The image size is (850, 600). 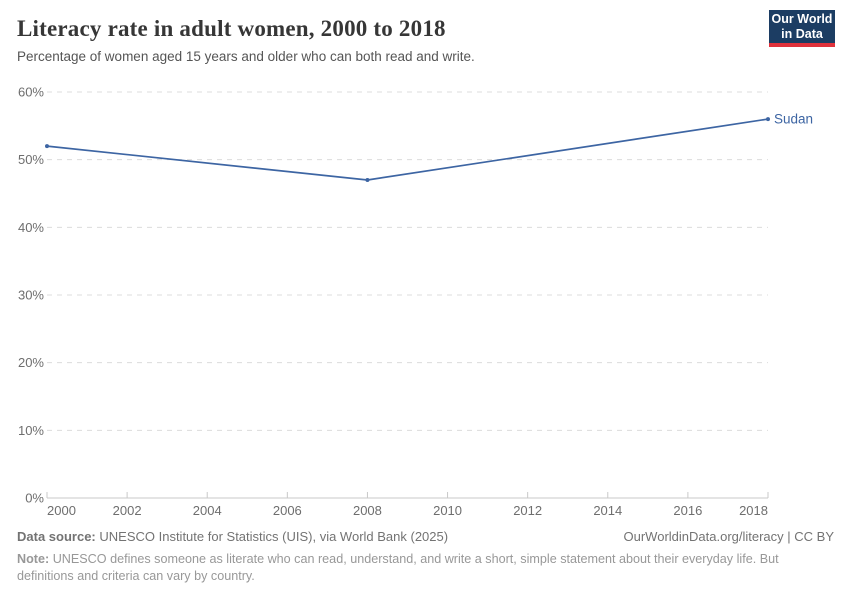 I want to click on x-tick-label: 2012, so click(x=527, y=510).